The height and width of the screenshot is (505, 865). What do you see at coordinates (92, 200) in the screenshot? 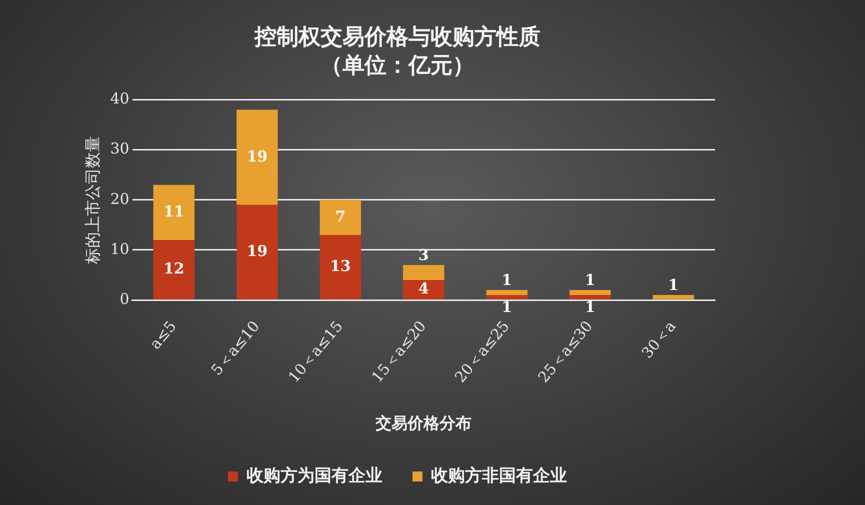
I see `y-axis-title: 标的上市公司数量` at bounding box center [92, 200].